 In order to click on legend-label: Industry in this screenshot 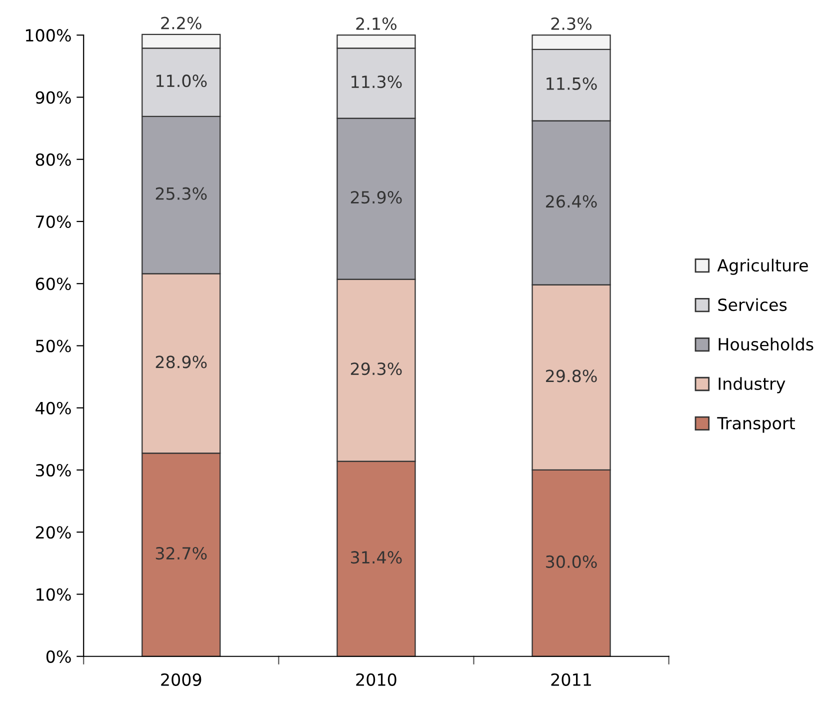, I will do `click(752, 385)`.